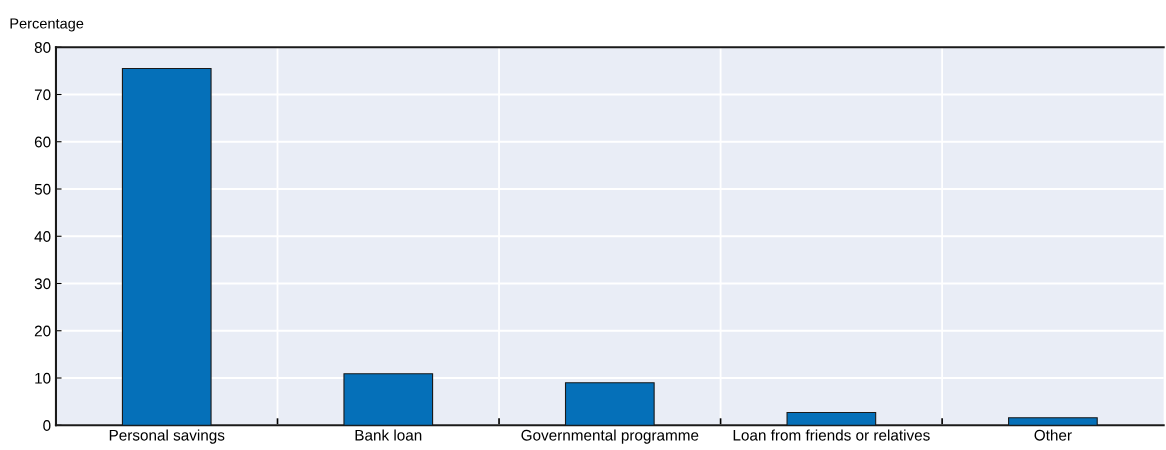 The image size is (1166, 450). Describe the element at coordinates (42, 331) in the screenshot. I see `y-tick-label: 20` at that location.